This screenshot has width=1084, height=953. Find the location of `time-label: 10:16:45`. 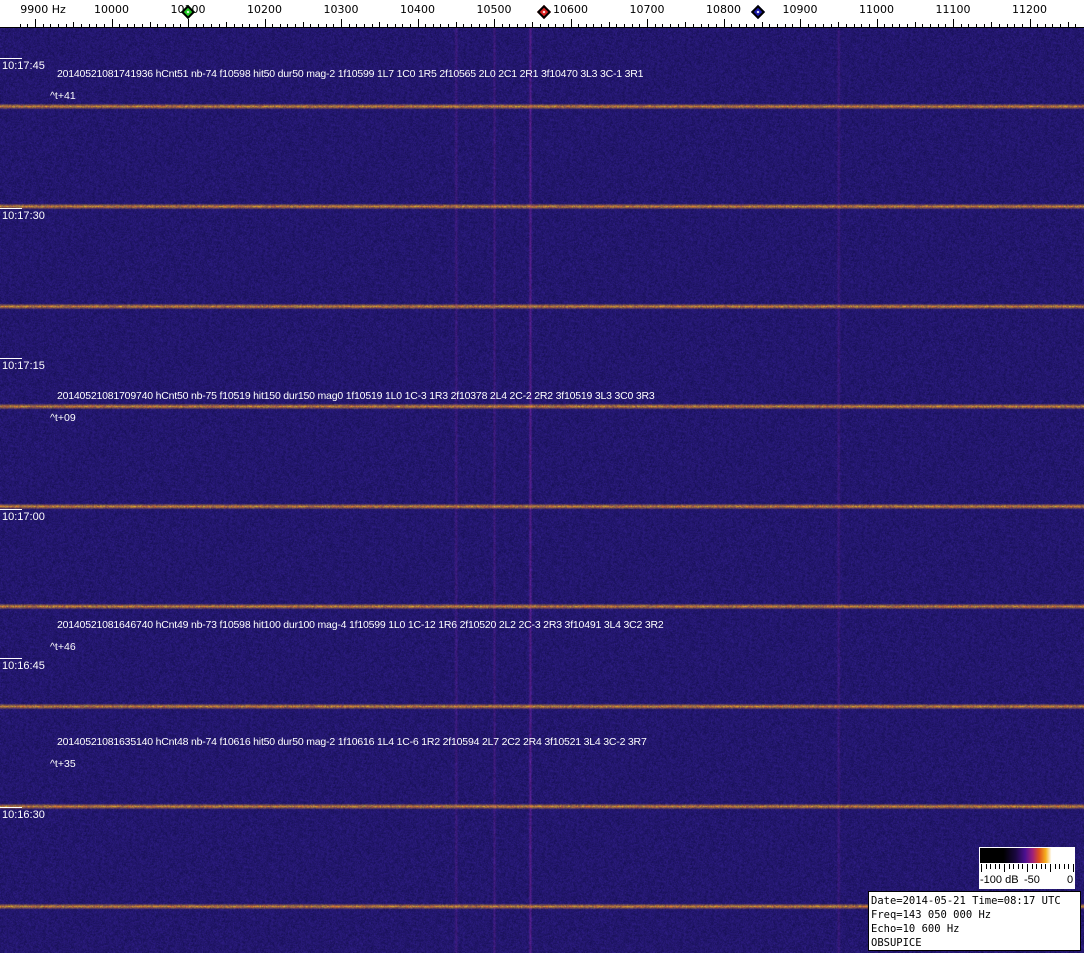

time-label: 10:16:45 is located at coordinates (23, 666).